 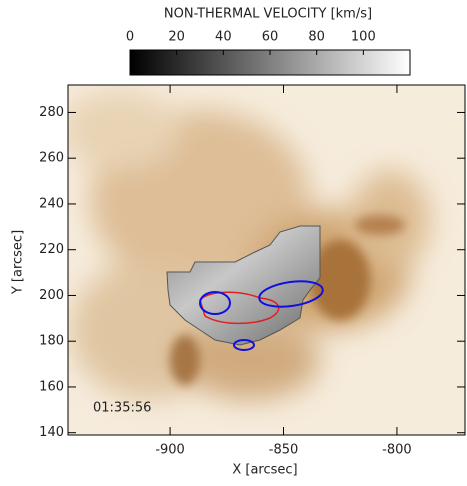 I want to click on x-tick-label: -900, so click(x=170, y=450).